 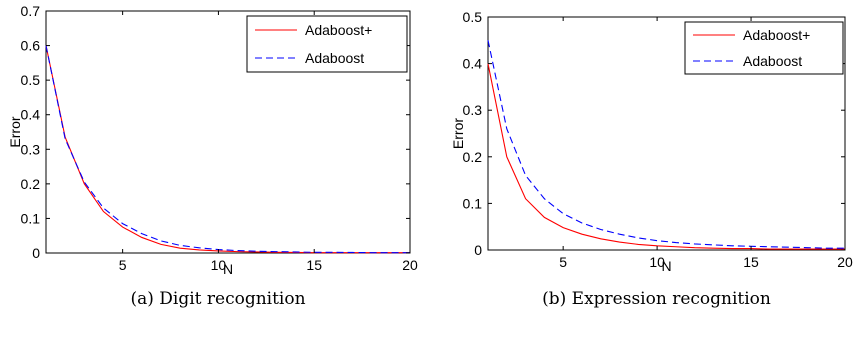 I want to click on legend-a: Adaboost+ Adaboost, so click(x=327, y=44).